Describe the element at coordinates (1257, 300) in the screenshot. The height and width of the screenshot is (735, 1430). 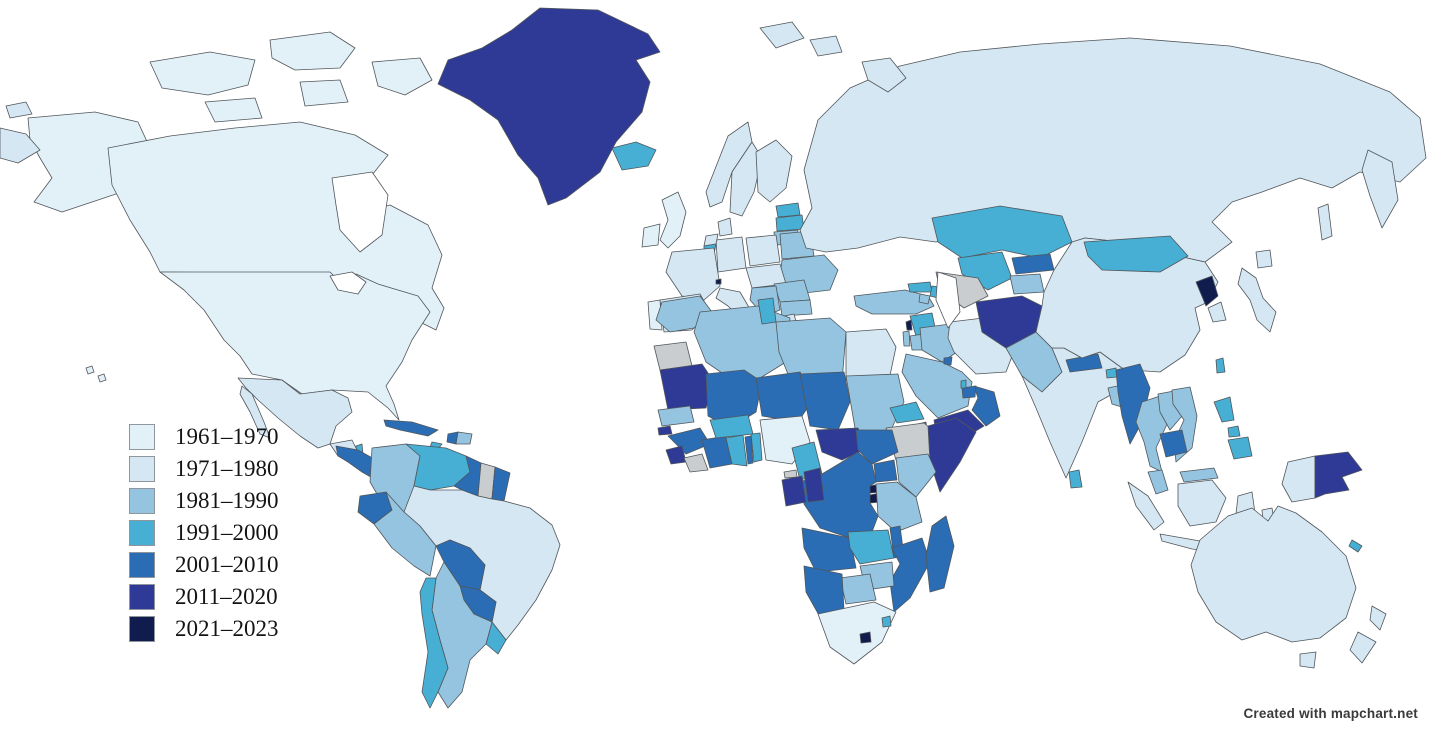
I see `region-japan` at that location.